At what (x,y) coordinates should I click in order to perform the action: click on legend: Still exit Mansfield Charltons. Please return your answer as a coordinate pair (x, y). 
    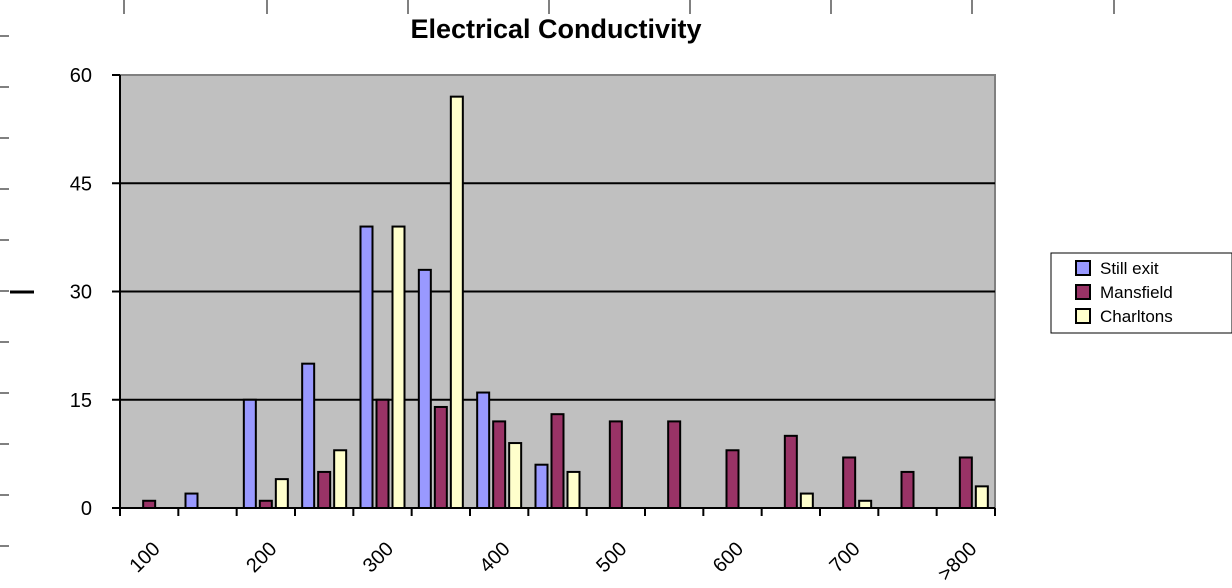
    Looking at the image, I should click on (1141, 293).